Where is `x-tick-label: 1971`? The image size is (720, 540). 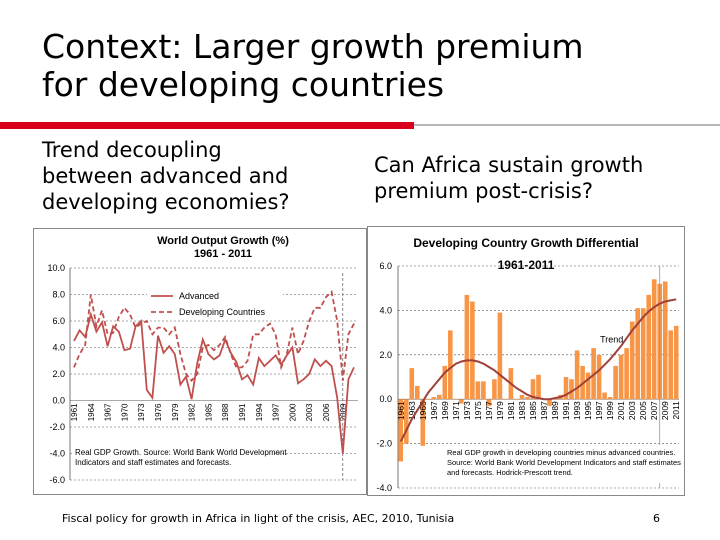
x-tick-label: 1971 is located at coordinates (456, 410).